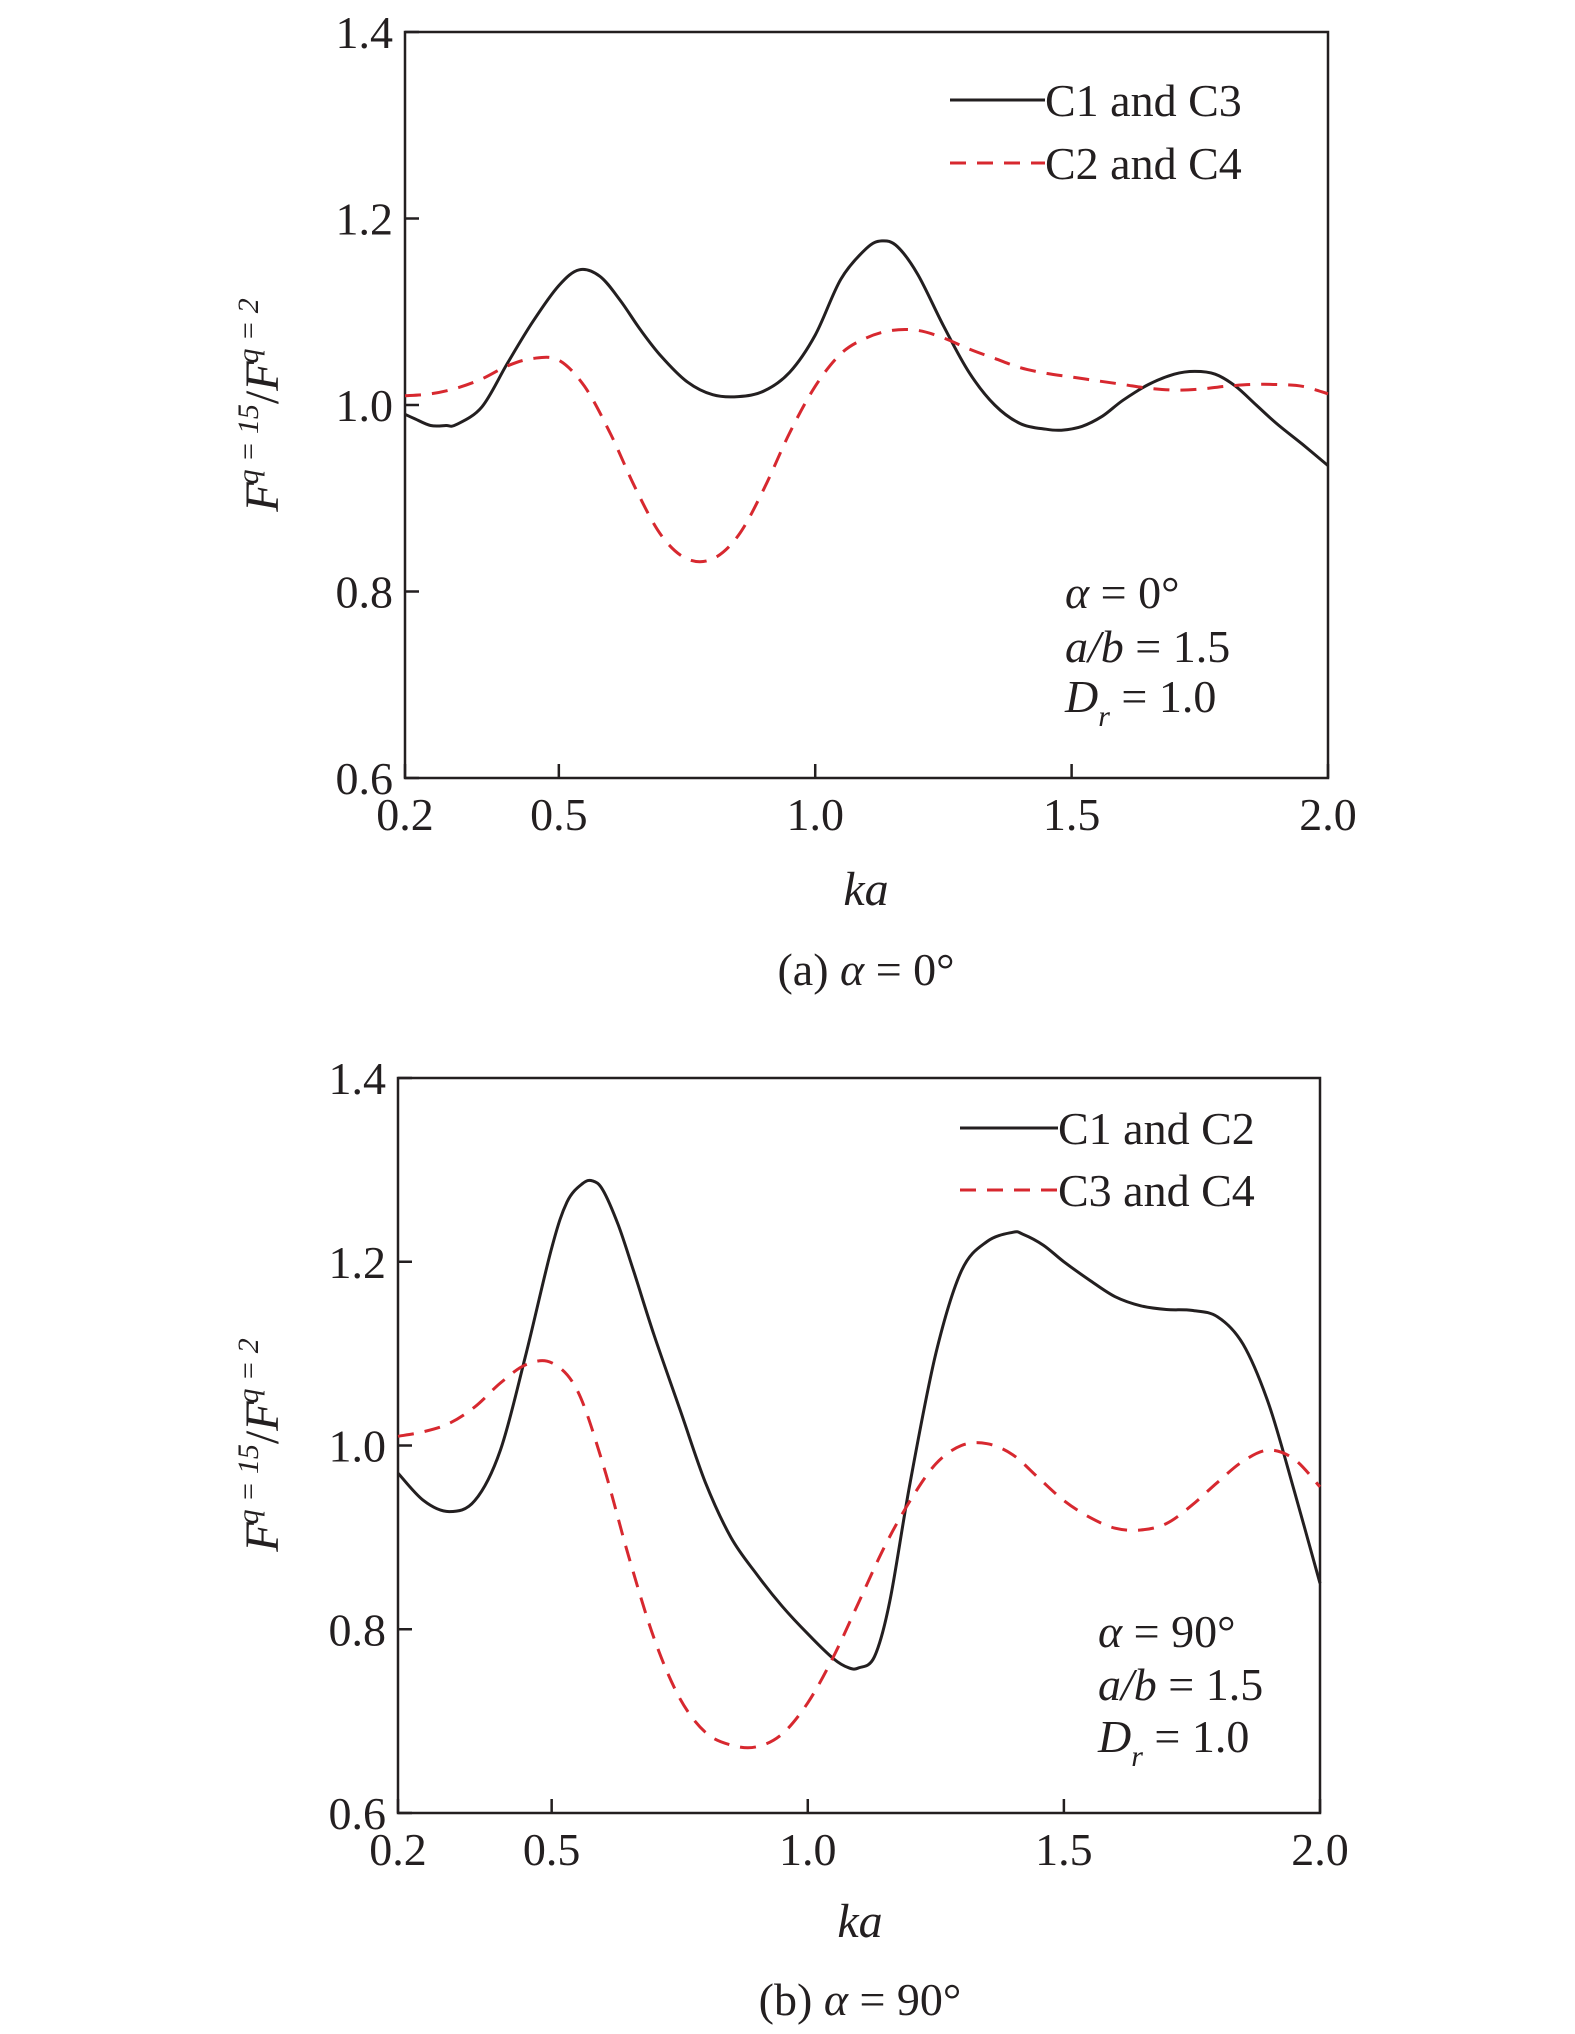  What do you see at coordinates (260, 1445) in the screenshot?
I see `y-axis-label-b: Fq = 15/Fq = 2` at bounding box center [260, 1445].